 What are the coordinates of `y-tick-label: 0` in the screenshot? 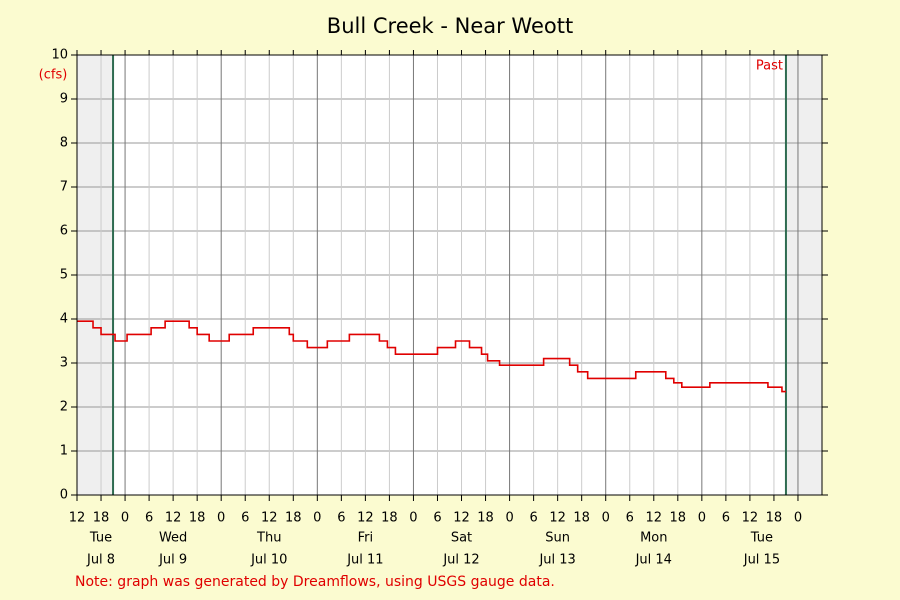 It's located at (64, 495).